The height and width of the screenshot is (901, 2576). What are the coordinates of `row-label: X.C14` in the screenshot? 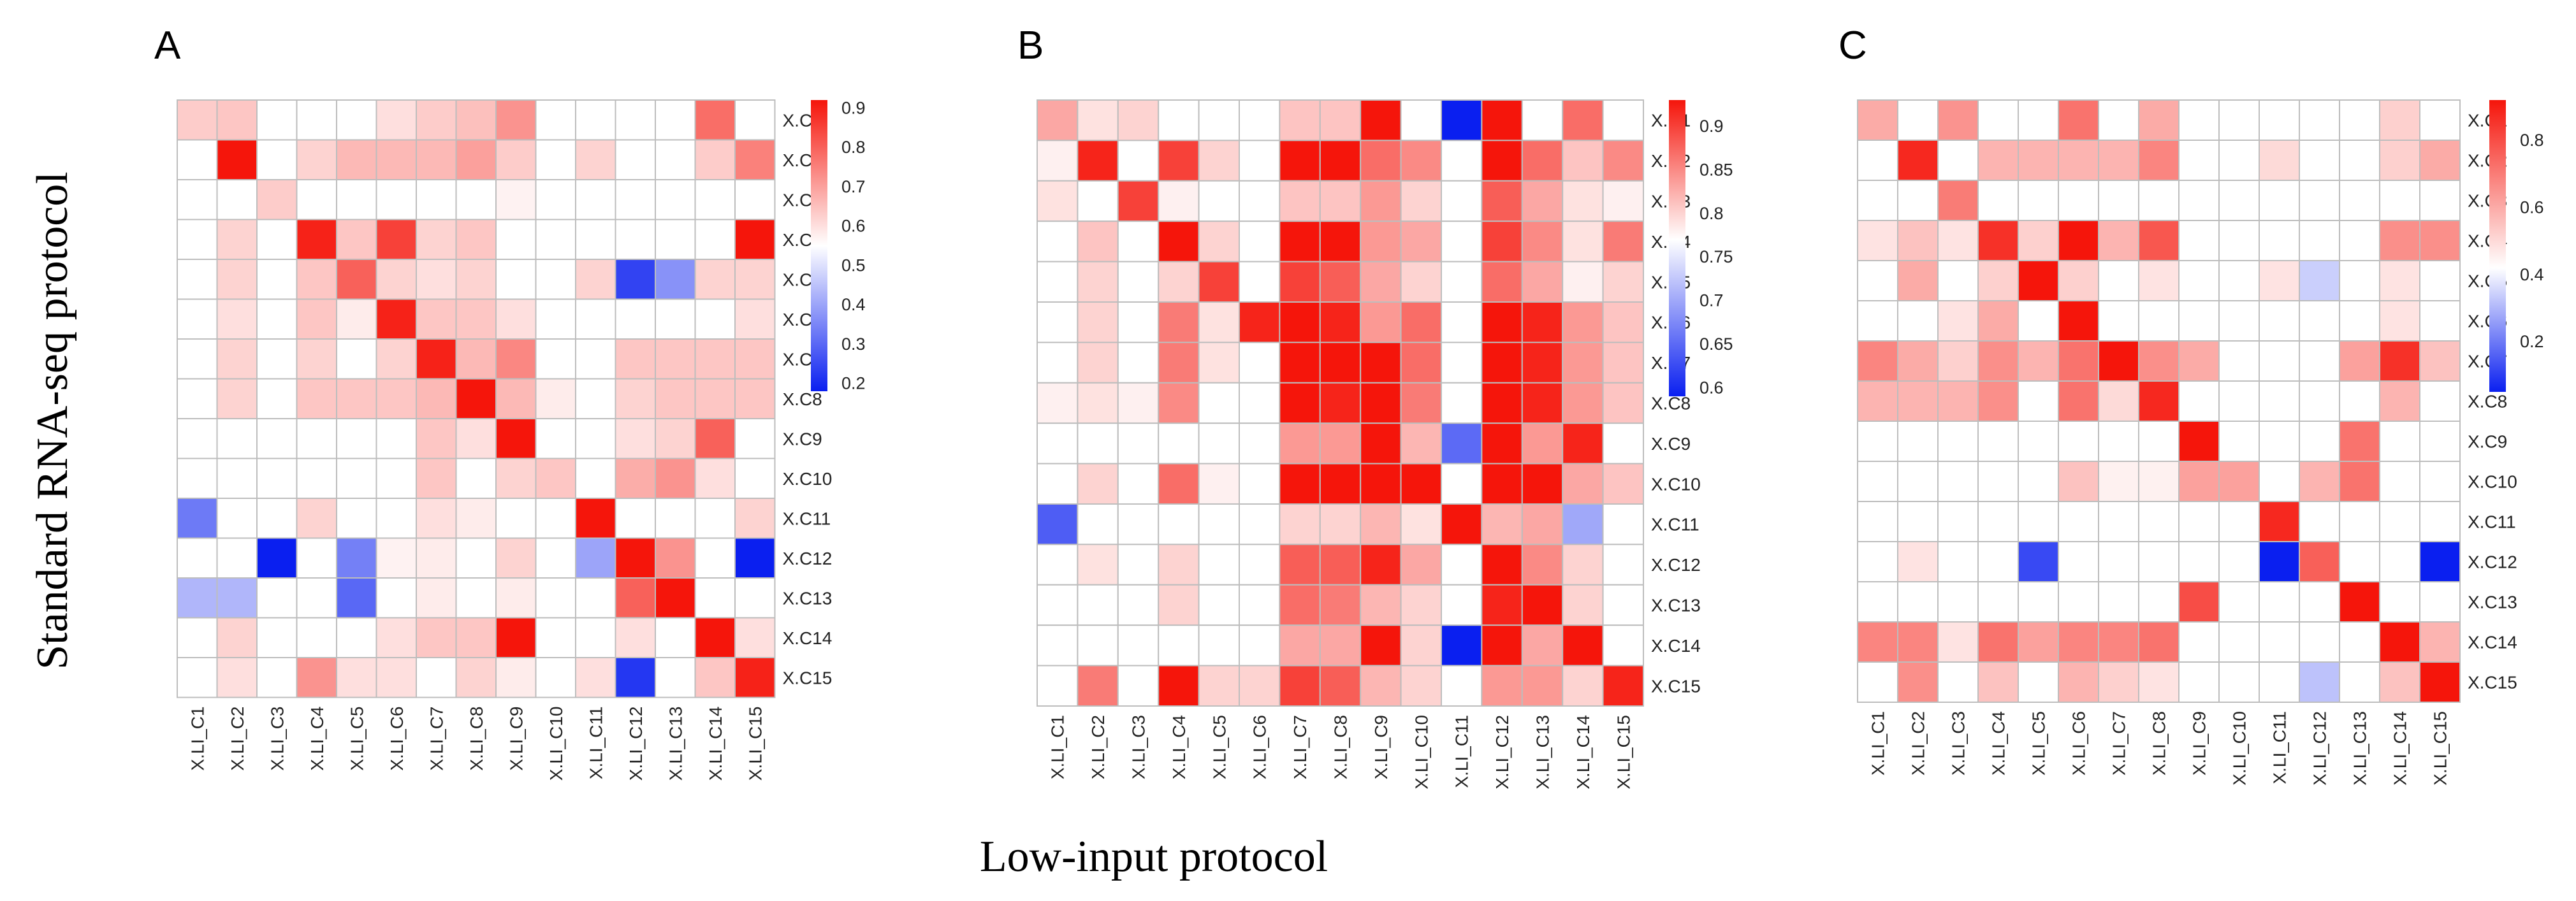 It's located at (1676, 646).